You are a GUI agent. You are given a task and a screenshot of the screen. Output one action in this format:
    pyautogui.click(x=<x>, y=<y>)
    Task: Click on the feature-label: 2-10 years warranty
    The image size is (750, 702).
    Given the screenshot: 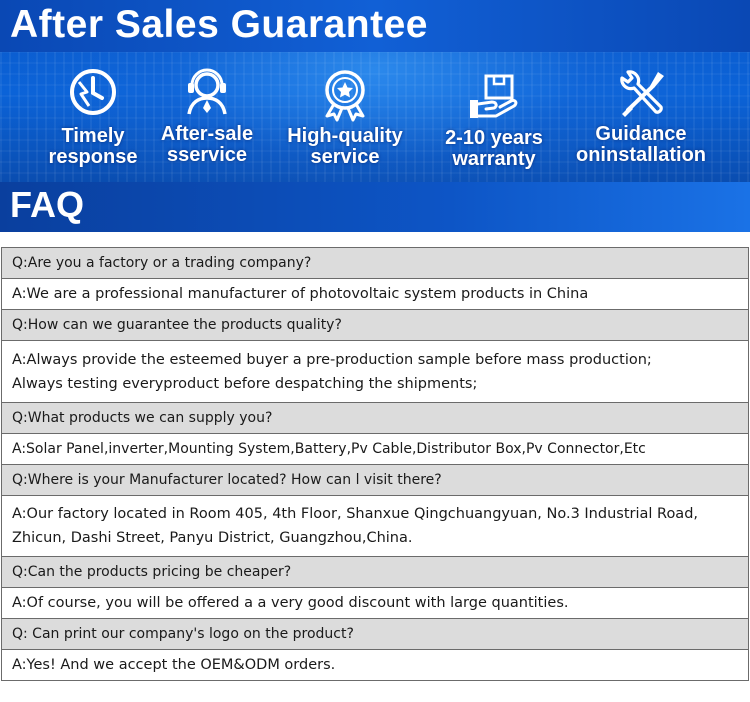 What is the action you would take?
    pyautogui.click(x=494, y=148)
    